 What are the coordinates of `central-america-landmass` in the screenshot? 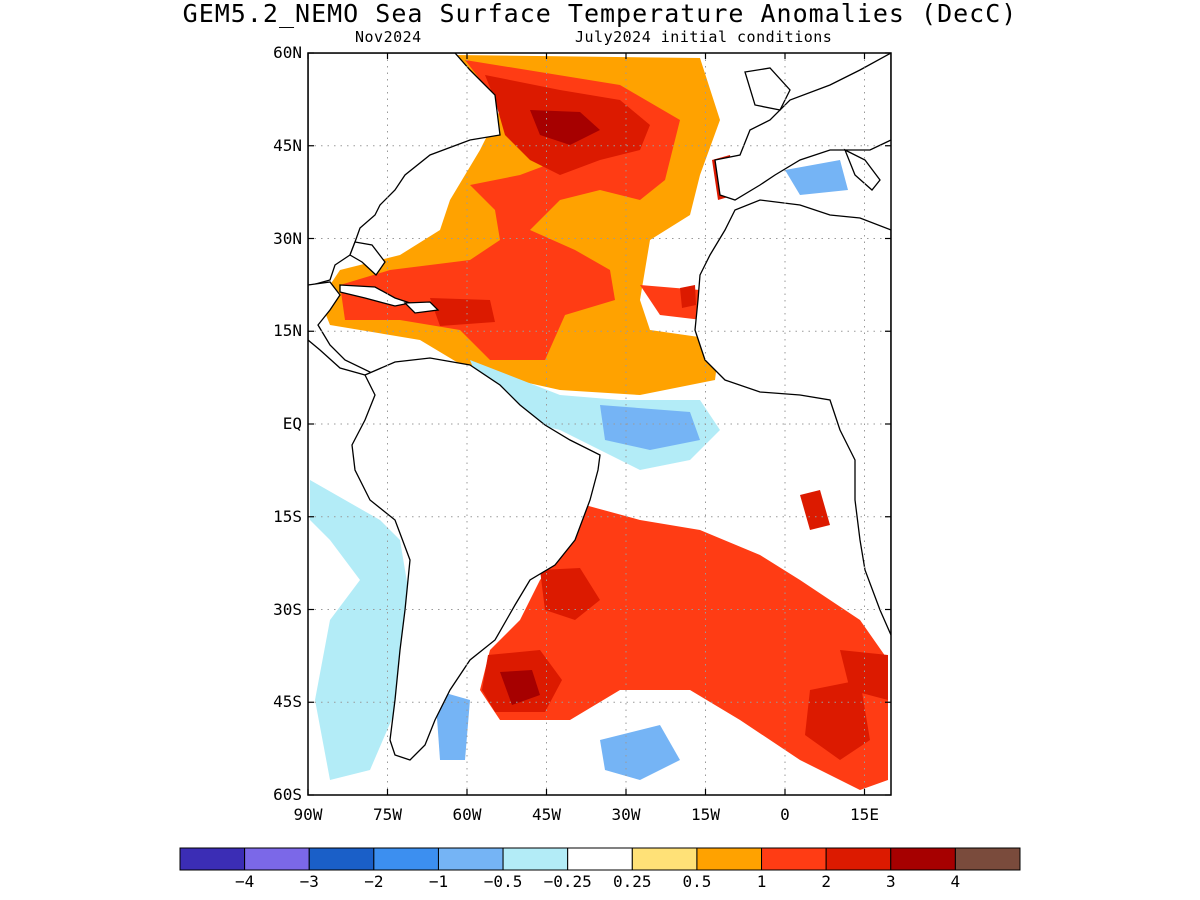 It's located at (344, 331).